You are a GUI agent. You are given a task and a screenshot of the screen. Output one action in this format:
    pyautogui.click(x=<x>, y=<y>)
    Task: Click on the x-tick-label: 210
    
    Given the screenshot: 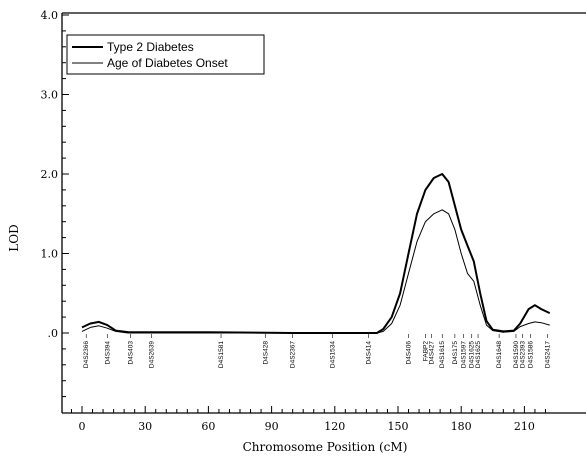 What is the action you would take?
    pyautogui.click(x=524, y=426)
    